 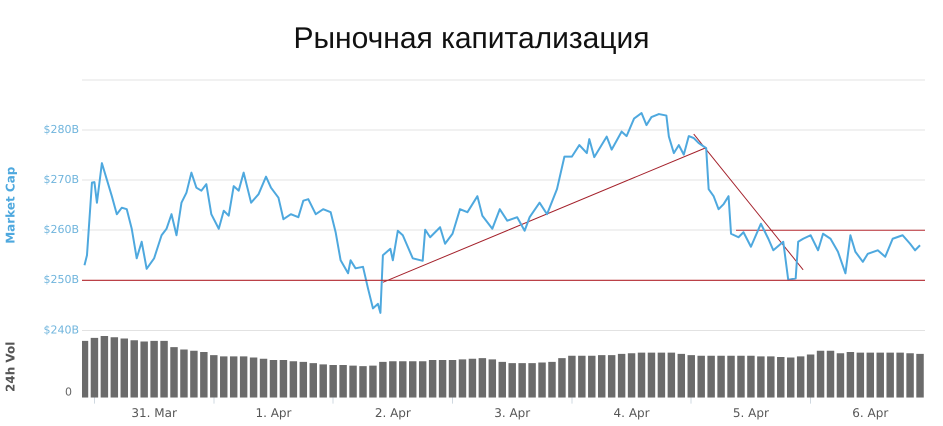 What do you see at coordinates (512, 413) in the screenshot?
I see `x-tick-label: 3. Apr` at bounding box center [512, 413].